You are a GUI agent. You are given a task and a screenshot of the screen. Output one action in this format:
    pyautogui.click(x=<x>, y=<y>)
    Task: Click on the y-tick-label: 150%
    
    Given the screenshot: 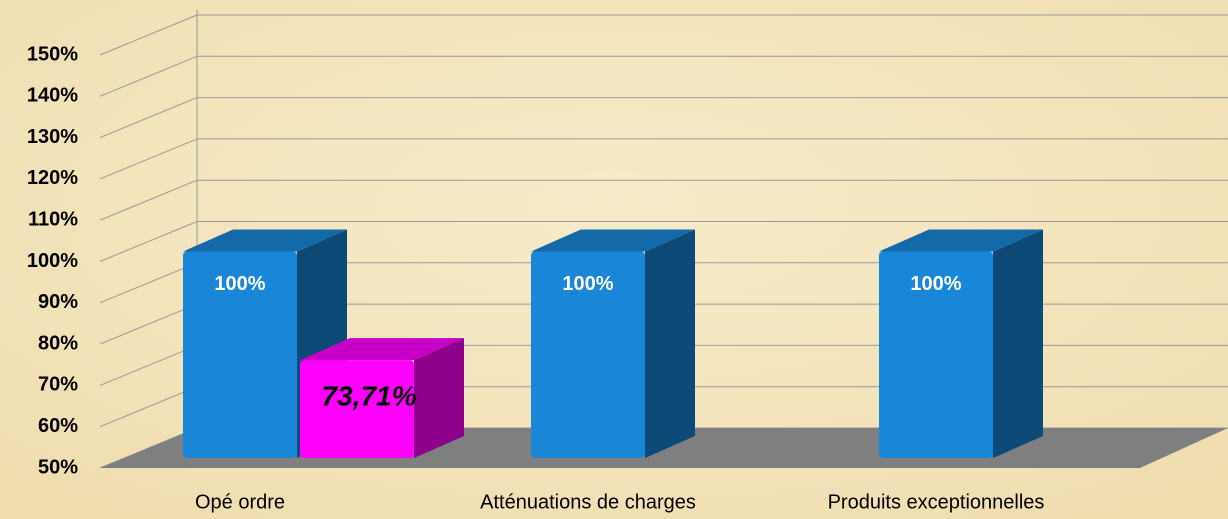 What is the action you would take?
    pyautogui.click(x=52, y=54)
    